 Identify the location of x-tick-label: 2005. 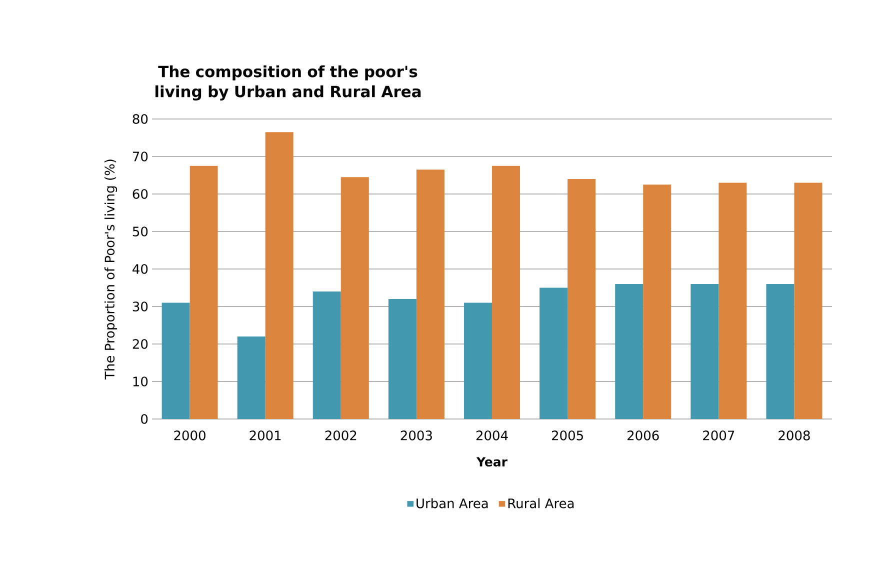
(567, 435).